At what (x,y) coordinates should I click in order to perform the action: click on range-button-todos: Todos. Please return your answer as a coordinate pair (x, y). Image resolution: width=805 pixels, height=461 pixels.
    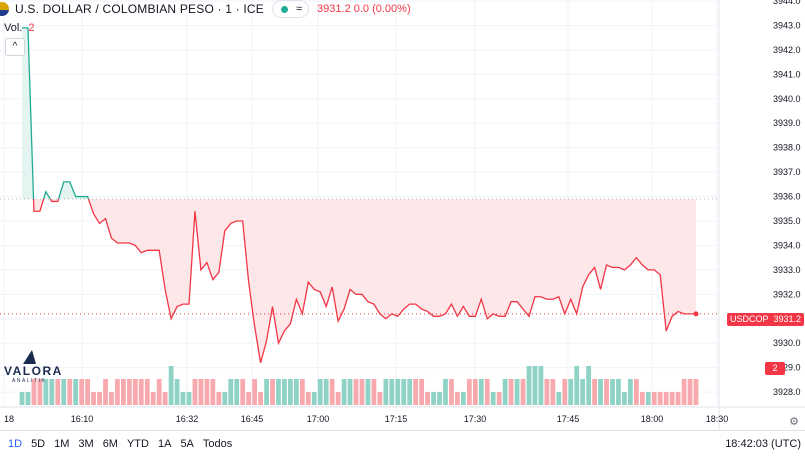
    Looking at the image, I should click on (217, 444).